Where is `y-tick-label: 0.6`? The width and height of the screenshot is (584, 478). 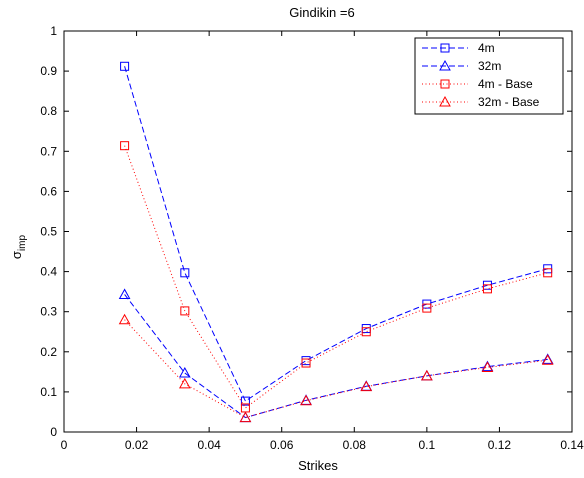
y-tick-label: 0.6 is located at coordinates (48, 191).